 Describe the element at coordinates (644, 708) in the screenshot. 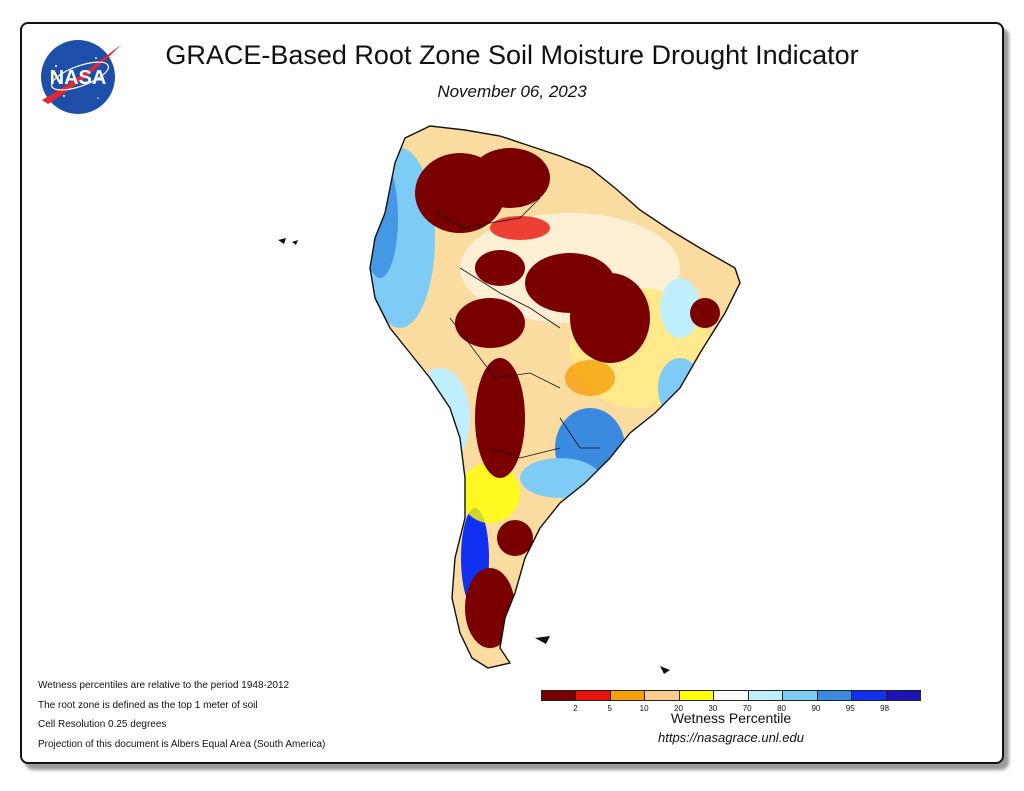

I see `legend-tick-label: 10` at that location.